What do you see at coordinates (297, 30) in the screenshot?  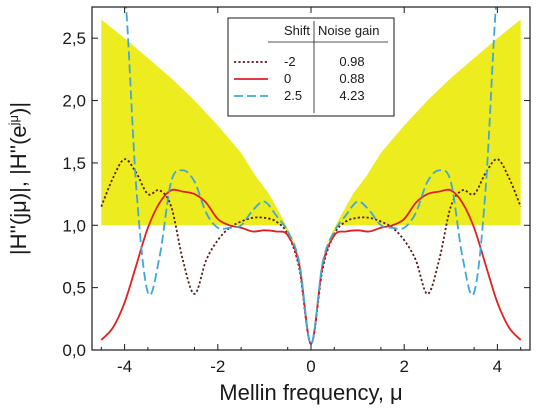 I see `legend-header-shift: Shift` at bounding box center [297, 30].